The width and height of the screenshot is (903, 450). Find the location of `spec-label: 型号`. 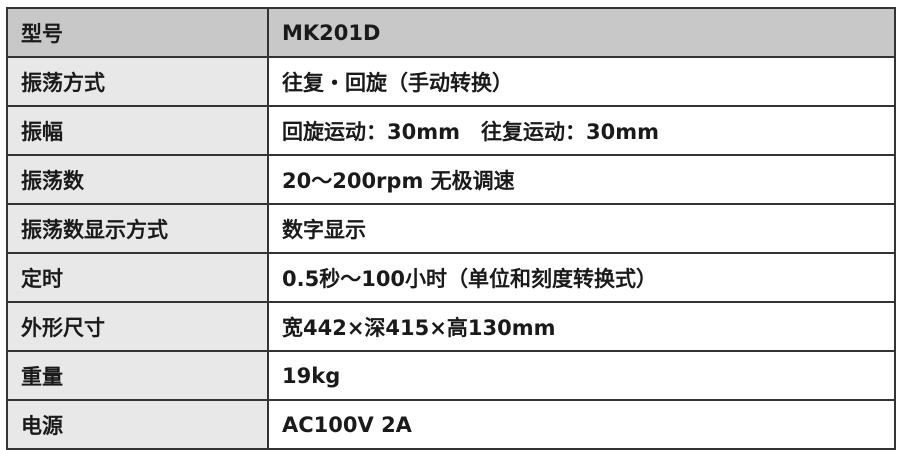

spec-label: 型号 is located at coordinates (137, 32).